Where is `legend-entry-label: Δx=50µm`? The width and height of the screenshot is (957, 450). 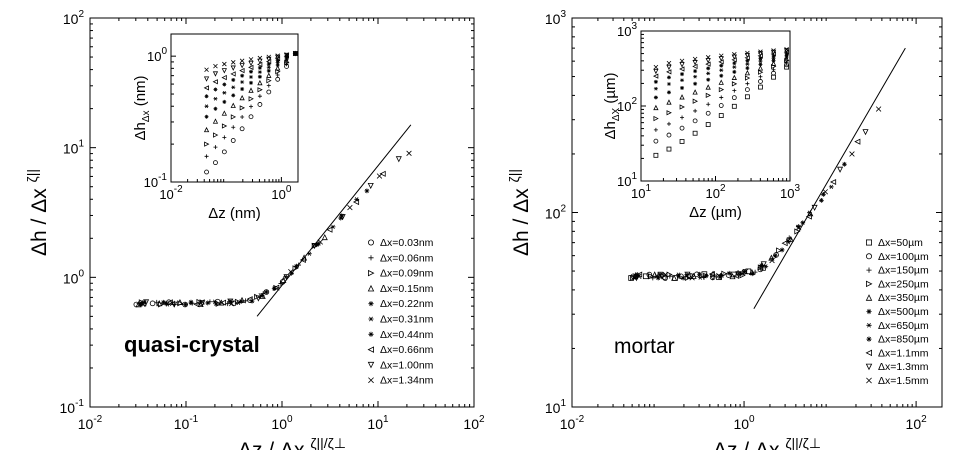
legend-entry-label: Δx=50µm is located at coordinates (900, 243).